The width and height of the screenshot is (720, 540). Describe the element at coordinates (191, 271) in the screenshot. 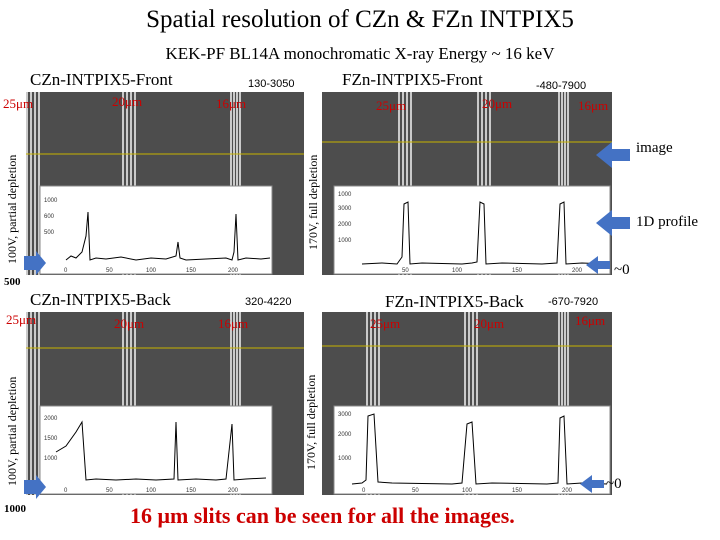

I see `tick-tl-x3: 150` at that location.